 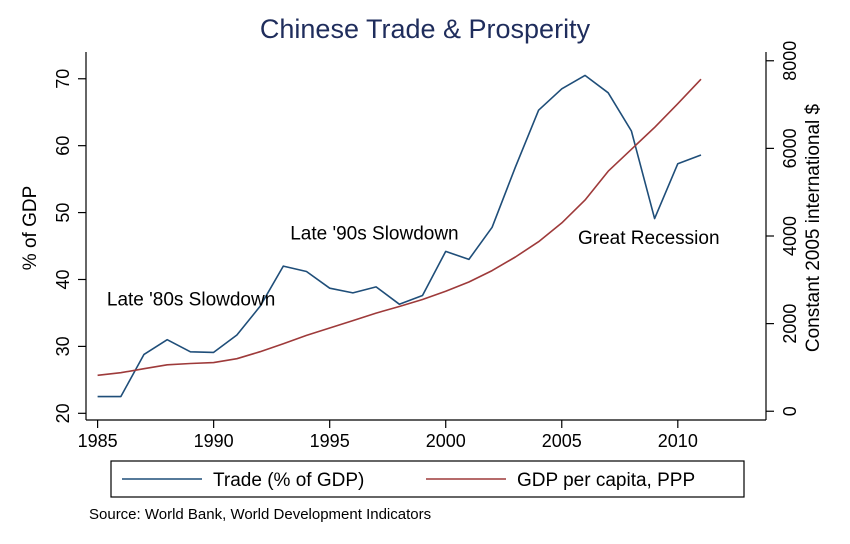 I want to click on x-tick-label: 1985, so click(x=98, y=441).